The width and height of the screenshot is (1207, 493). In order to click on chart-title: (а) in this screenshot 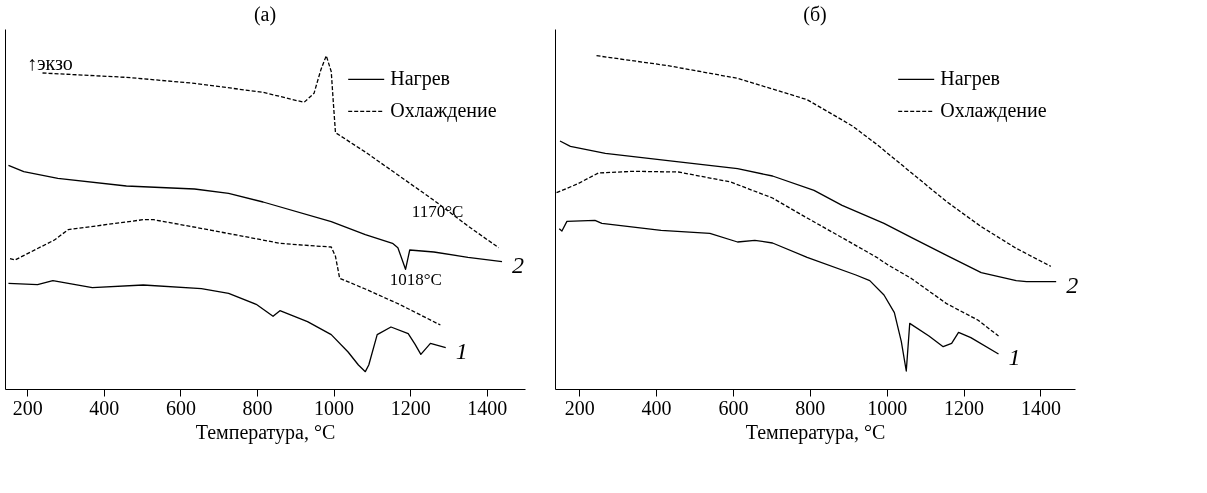, I will do `click(265, 14)`.